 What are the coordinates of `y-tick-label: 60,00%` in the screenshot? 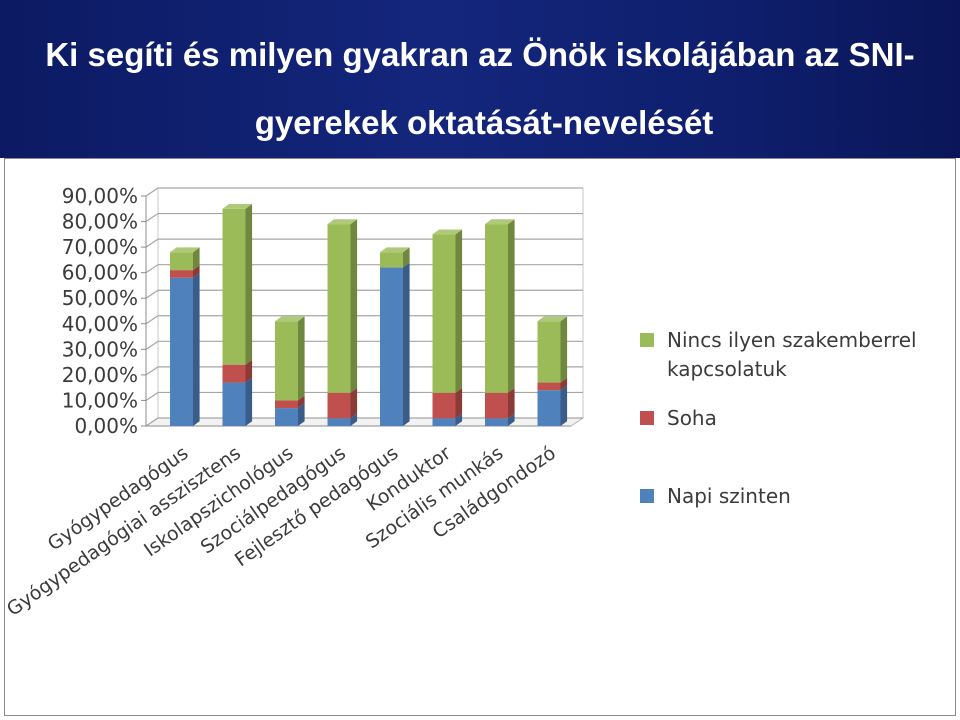 It's located at (100, 273).